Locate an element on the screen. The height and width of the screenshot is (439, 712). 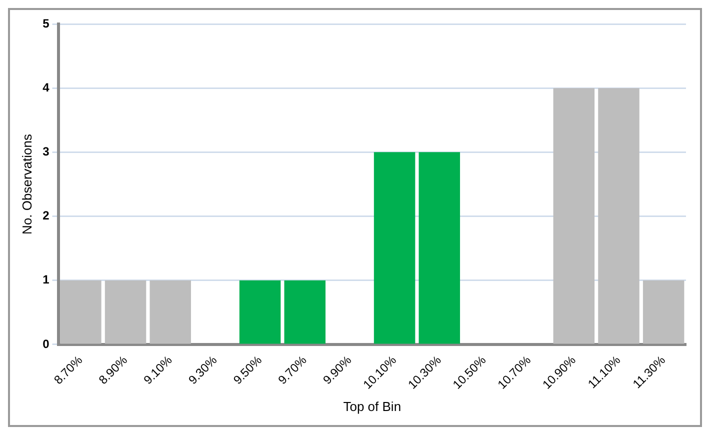
y-tick-label: 4 is located at coordinates (46, 87).